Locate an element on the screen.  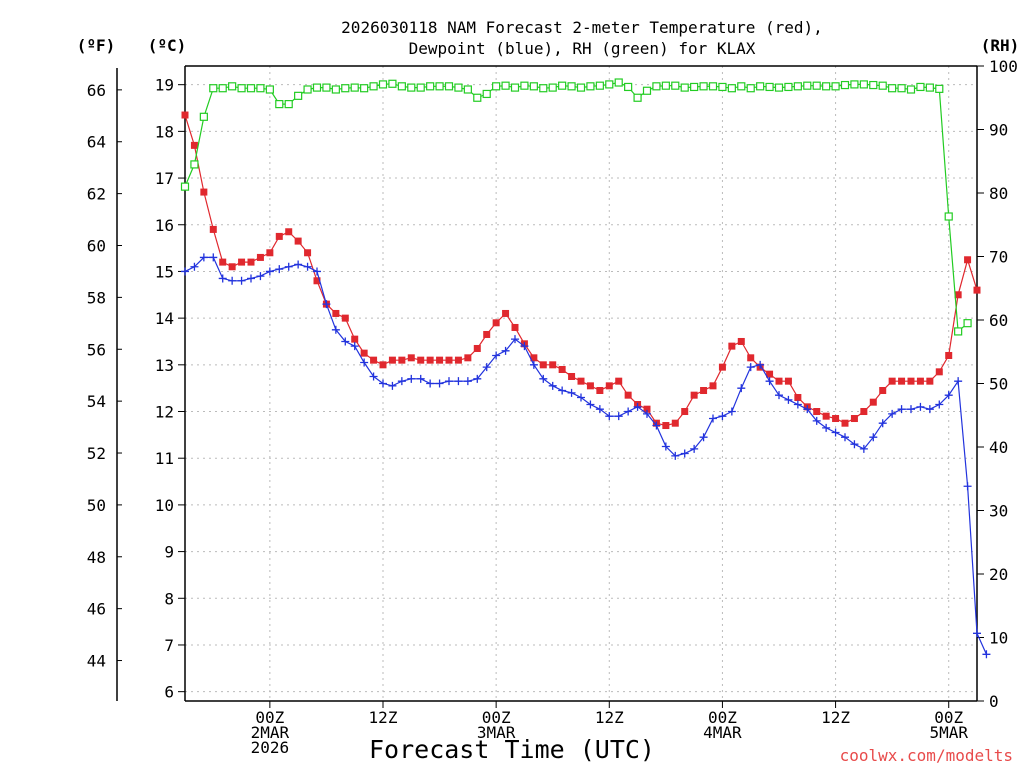
fahrenheit-tick-label: 50 is located at coordinates (96, 505).